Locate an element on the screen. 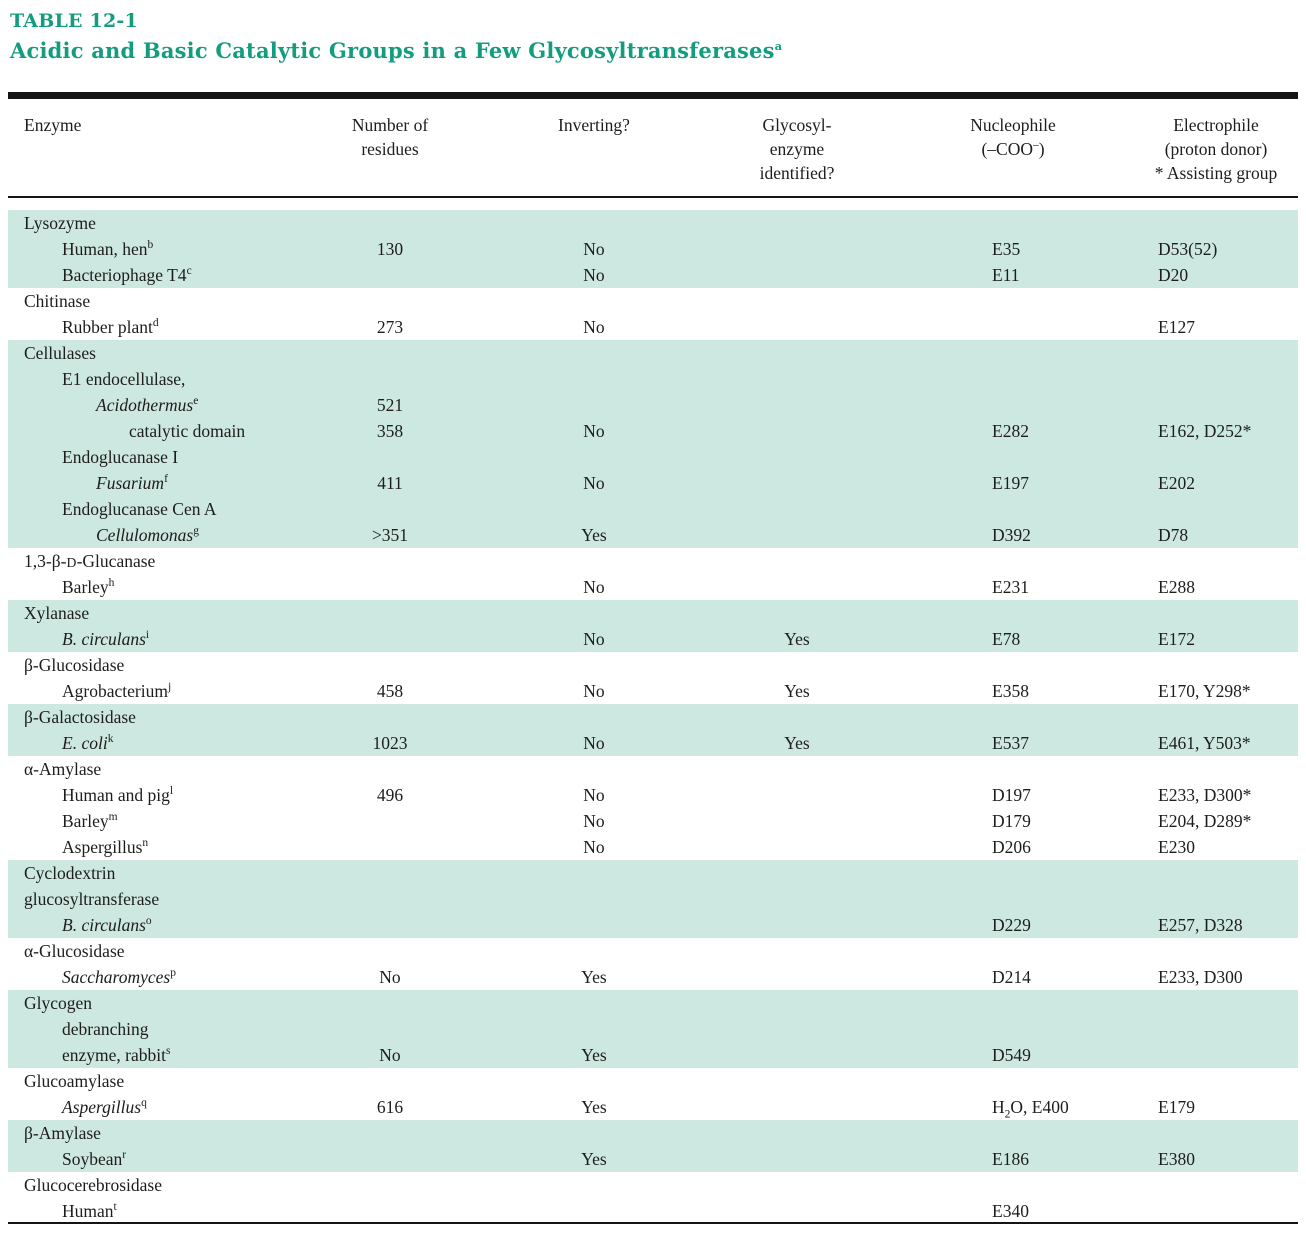 The height and width of the screenshot is (1234, 1306). enzyme-cell: Human, henb is located at coordinates (108, 249).